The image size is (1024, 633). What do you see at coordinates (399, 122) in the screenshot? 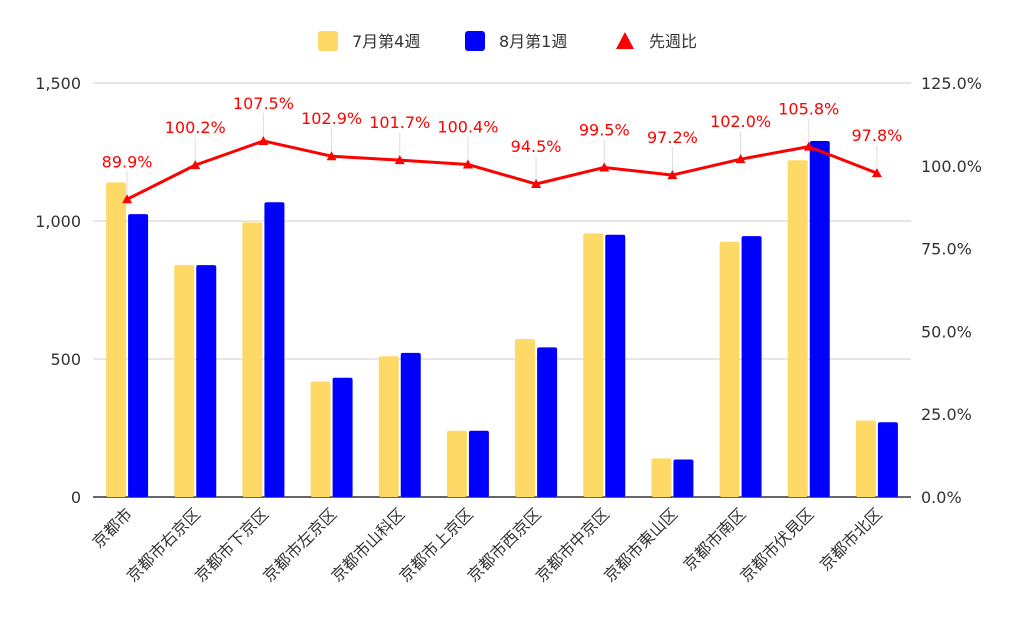
I see `ratio-data-label: 101.7%` at bounding box center [399, 122].